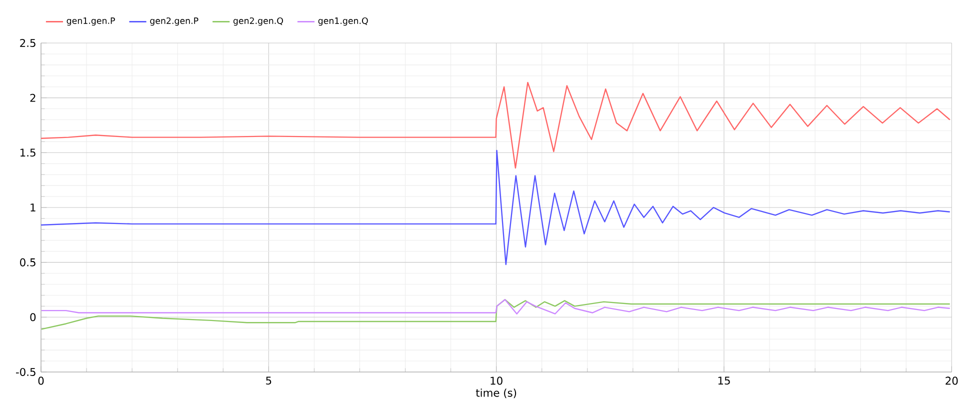 The width and height of the screenshot is (979, 409). Describe the element at coordinates (952, 380) in the screenshot. I see `x-tick-label: 20` at that location.